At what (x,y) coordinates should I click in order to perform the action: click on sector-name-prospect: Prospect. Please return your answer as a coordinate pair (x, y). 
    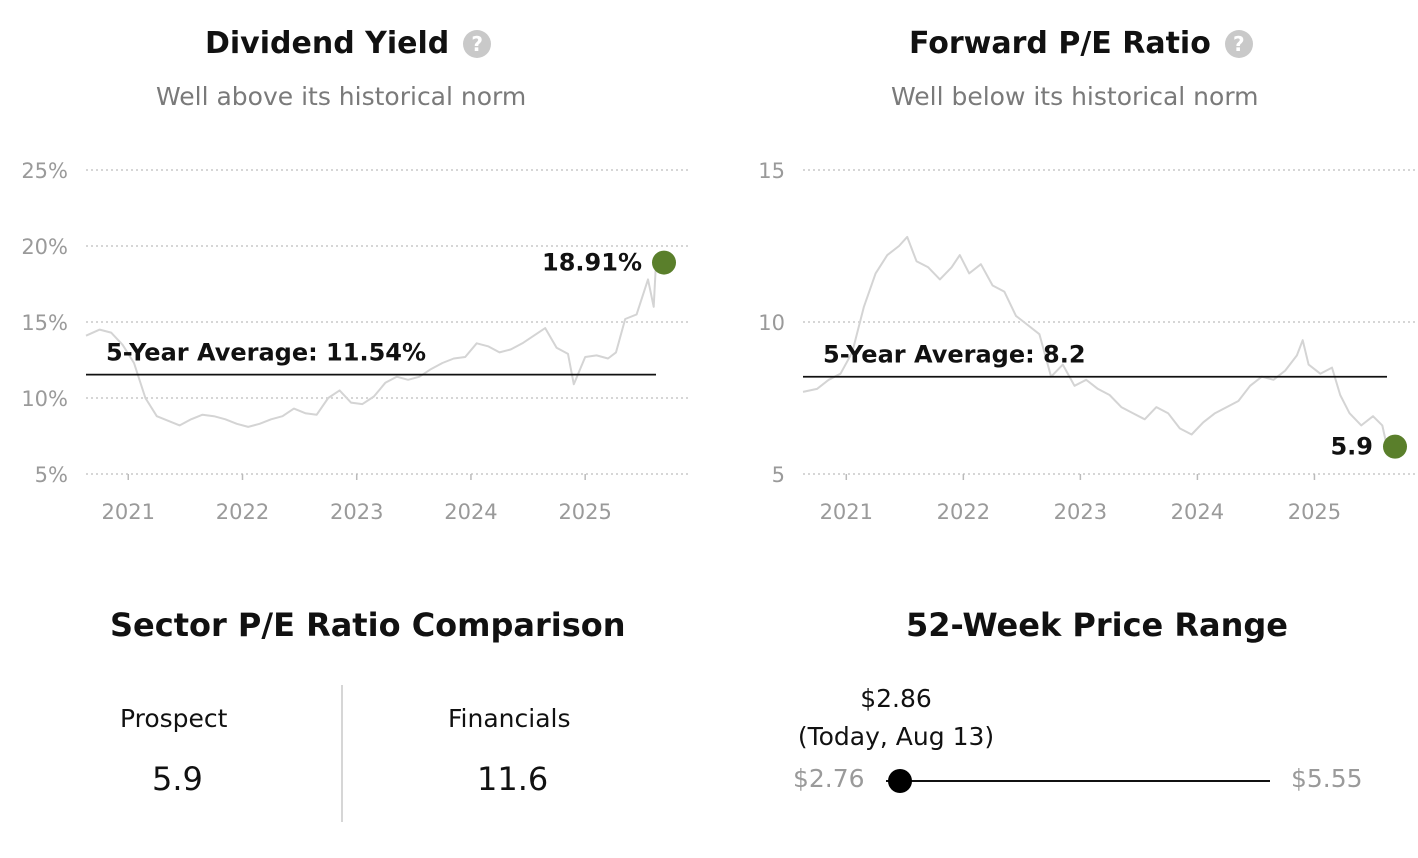
    Looking at the image, I should click on (174, 718).